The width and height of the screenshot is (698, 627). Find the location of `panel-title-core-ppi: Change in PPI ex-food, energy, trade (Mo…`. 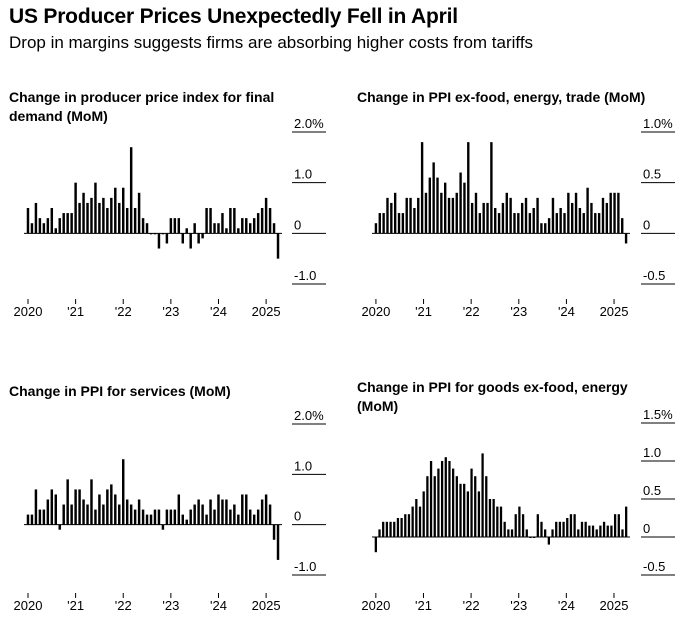

panel-title-core-ppi: Change in PPI ex-food, energy, trade (Mo… is located at coordinates (501, 97).